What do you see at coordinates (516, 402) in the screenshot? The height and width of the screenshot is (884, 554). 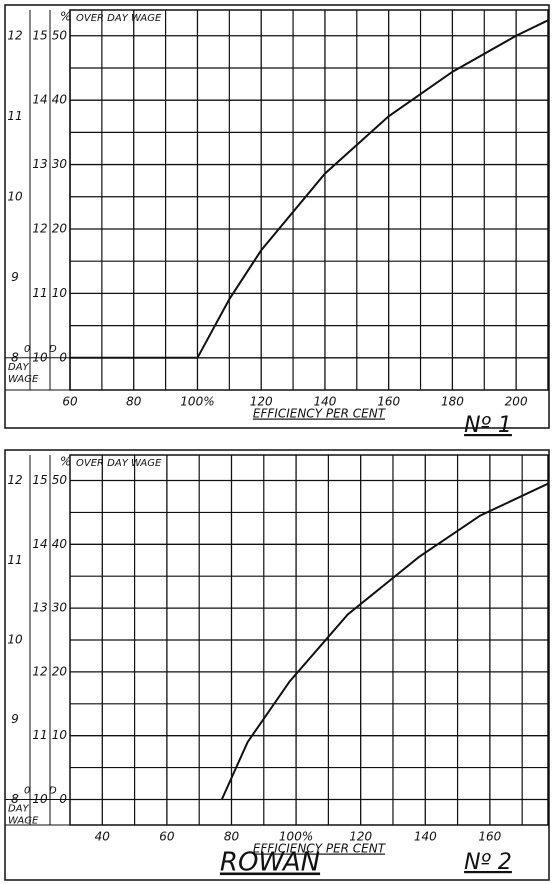 I see `x-tick-label: 200` at bounding box center [516, 402].